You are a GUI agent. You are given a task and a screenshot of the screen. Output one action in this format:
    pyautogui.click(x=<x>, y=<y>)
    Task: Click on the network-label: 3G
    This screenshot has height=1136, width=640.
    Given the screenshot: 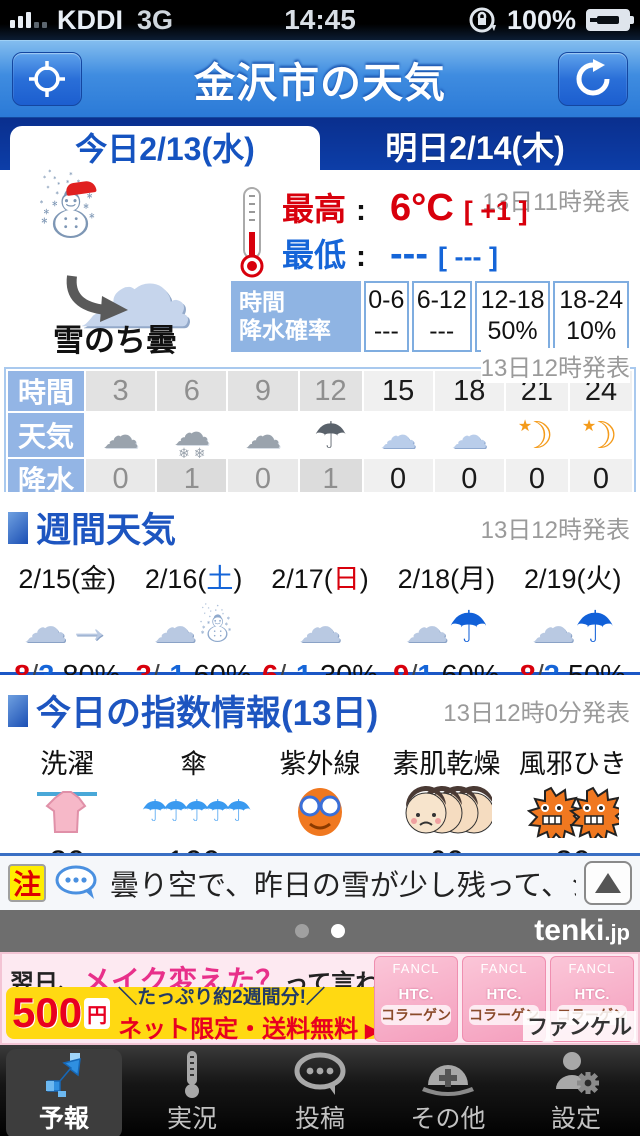 What is the action you would take?
    pyautogui.click(x=155, y=19)
    